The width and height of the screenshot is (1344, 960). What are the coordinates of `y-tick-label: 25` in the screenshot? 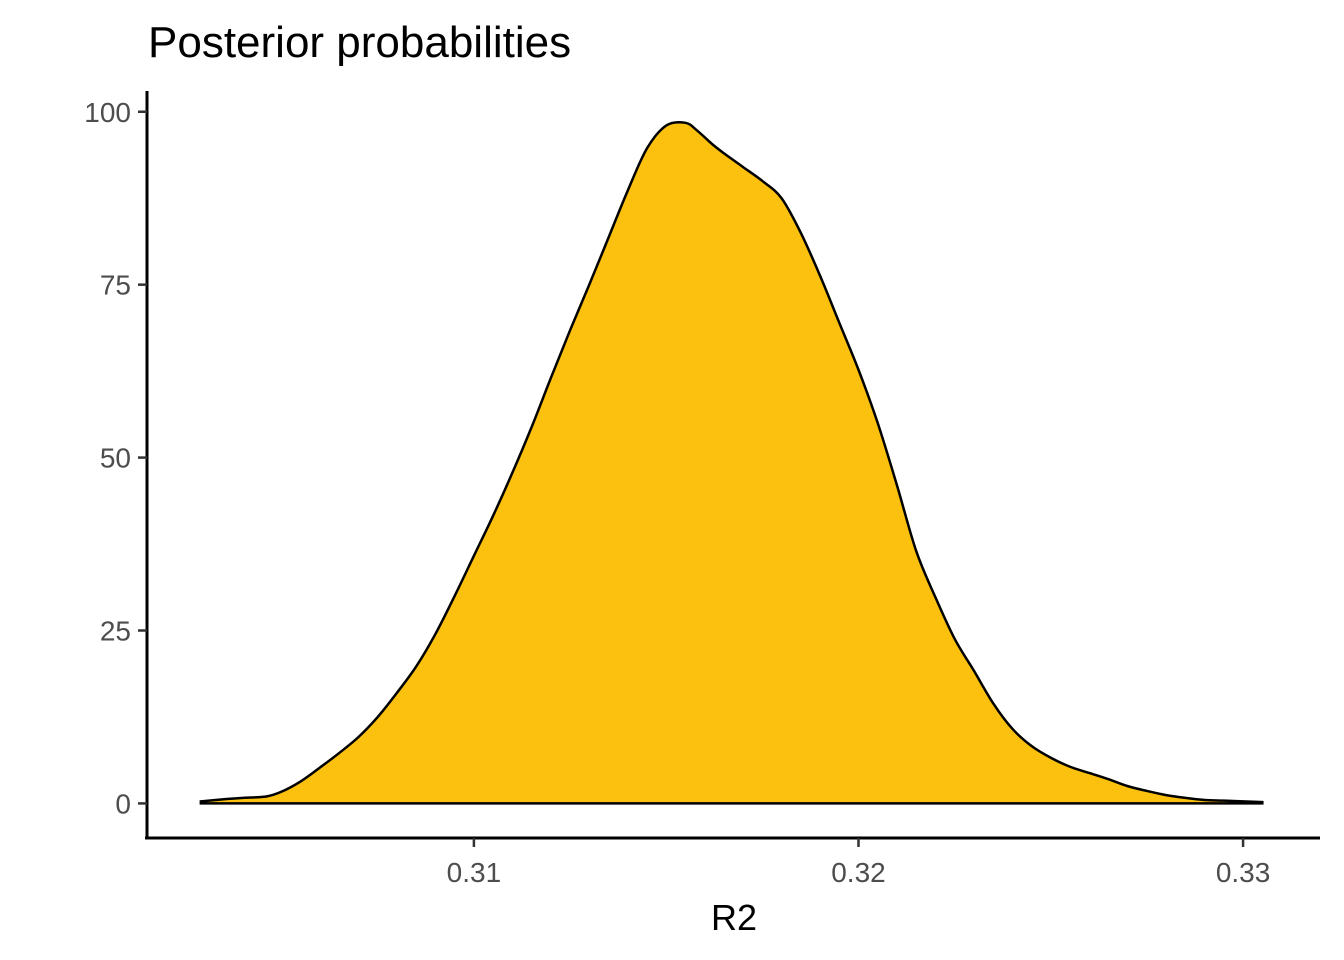 It's located at (115, 631).